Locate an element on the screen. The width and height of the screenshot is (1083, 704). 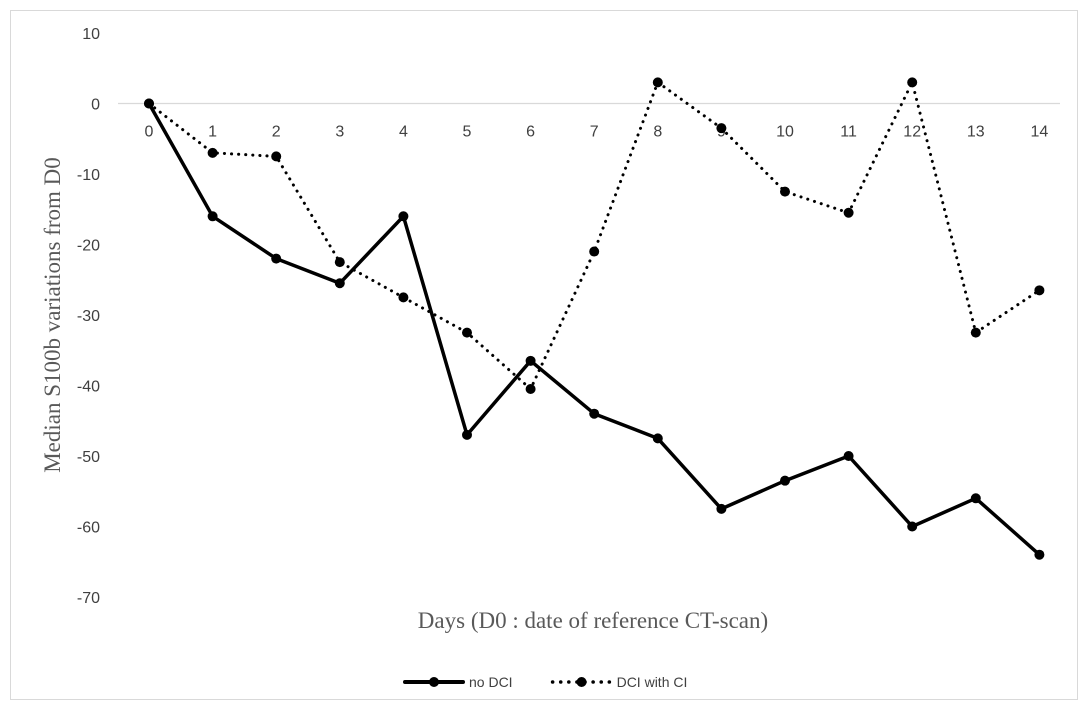
y-axis-title: Median S100b variations from D0 is located at coordinates (52, 315).